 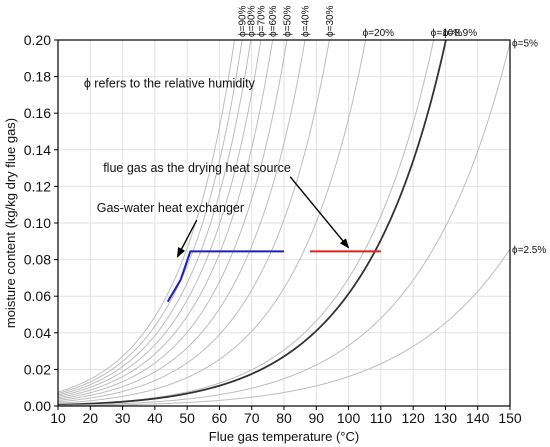 I want to click on x-tick-label: 130, so click(x=446, y=418).